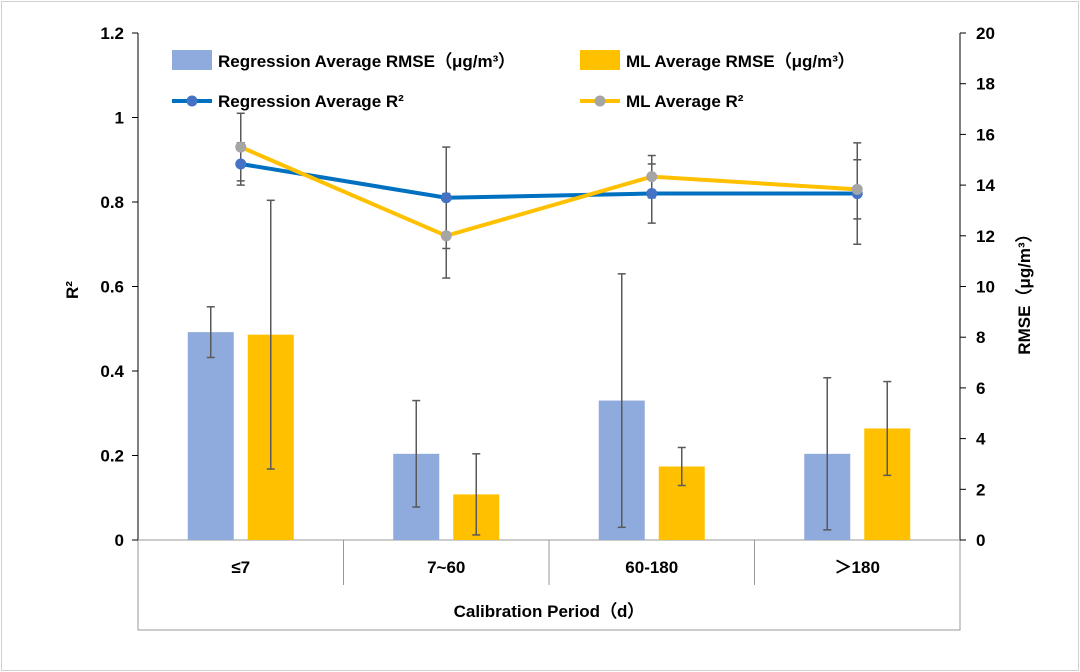 This screenshot has height=672, width=1080. I want to click on y-tick-label-right: 4, so click(981, 439).